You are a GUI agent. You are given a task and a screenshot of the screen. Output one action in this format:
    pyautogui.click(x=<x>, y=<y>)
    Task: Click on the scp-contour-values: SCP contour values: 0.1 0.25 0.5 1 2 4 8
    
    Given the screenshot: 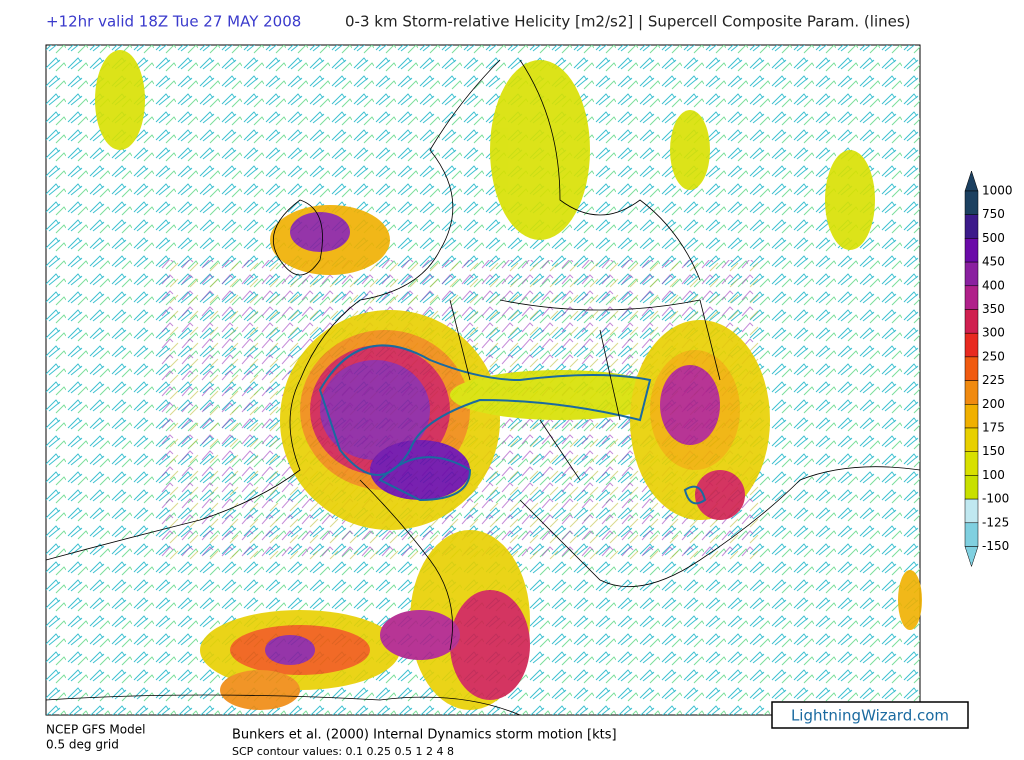 What is the action you would take?
    pyautogui.click(x=343, y=751)
    